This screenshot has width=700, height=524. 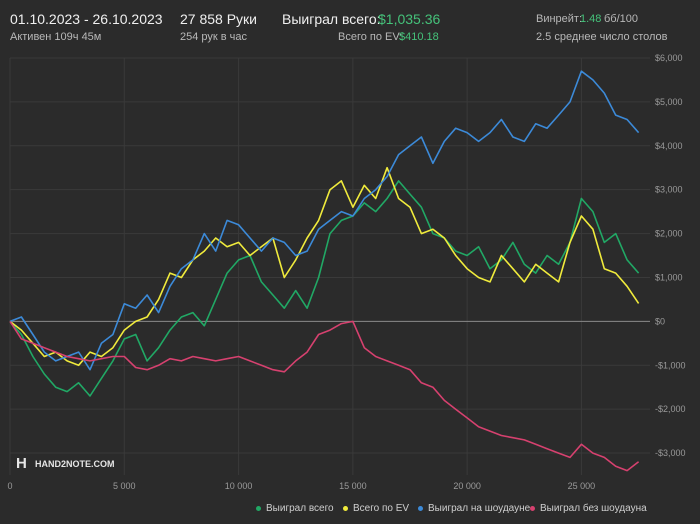 I want to click on svg-text: H, so click(x=21, y=463).